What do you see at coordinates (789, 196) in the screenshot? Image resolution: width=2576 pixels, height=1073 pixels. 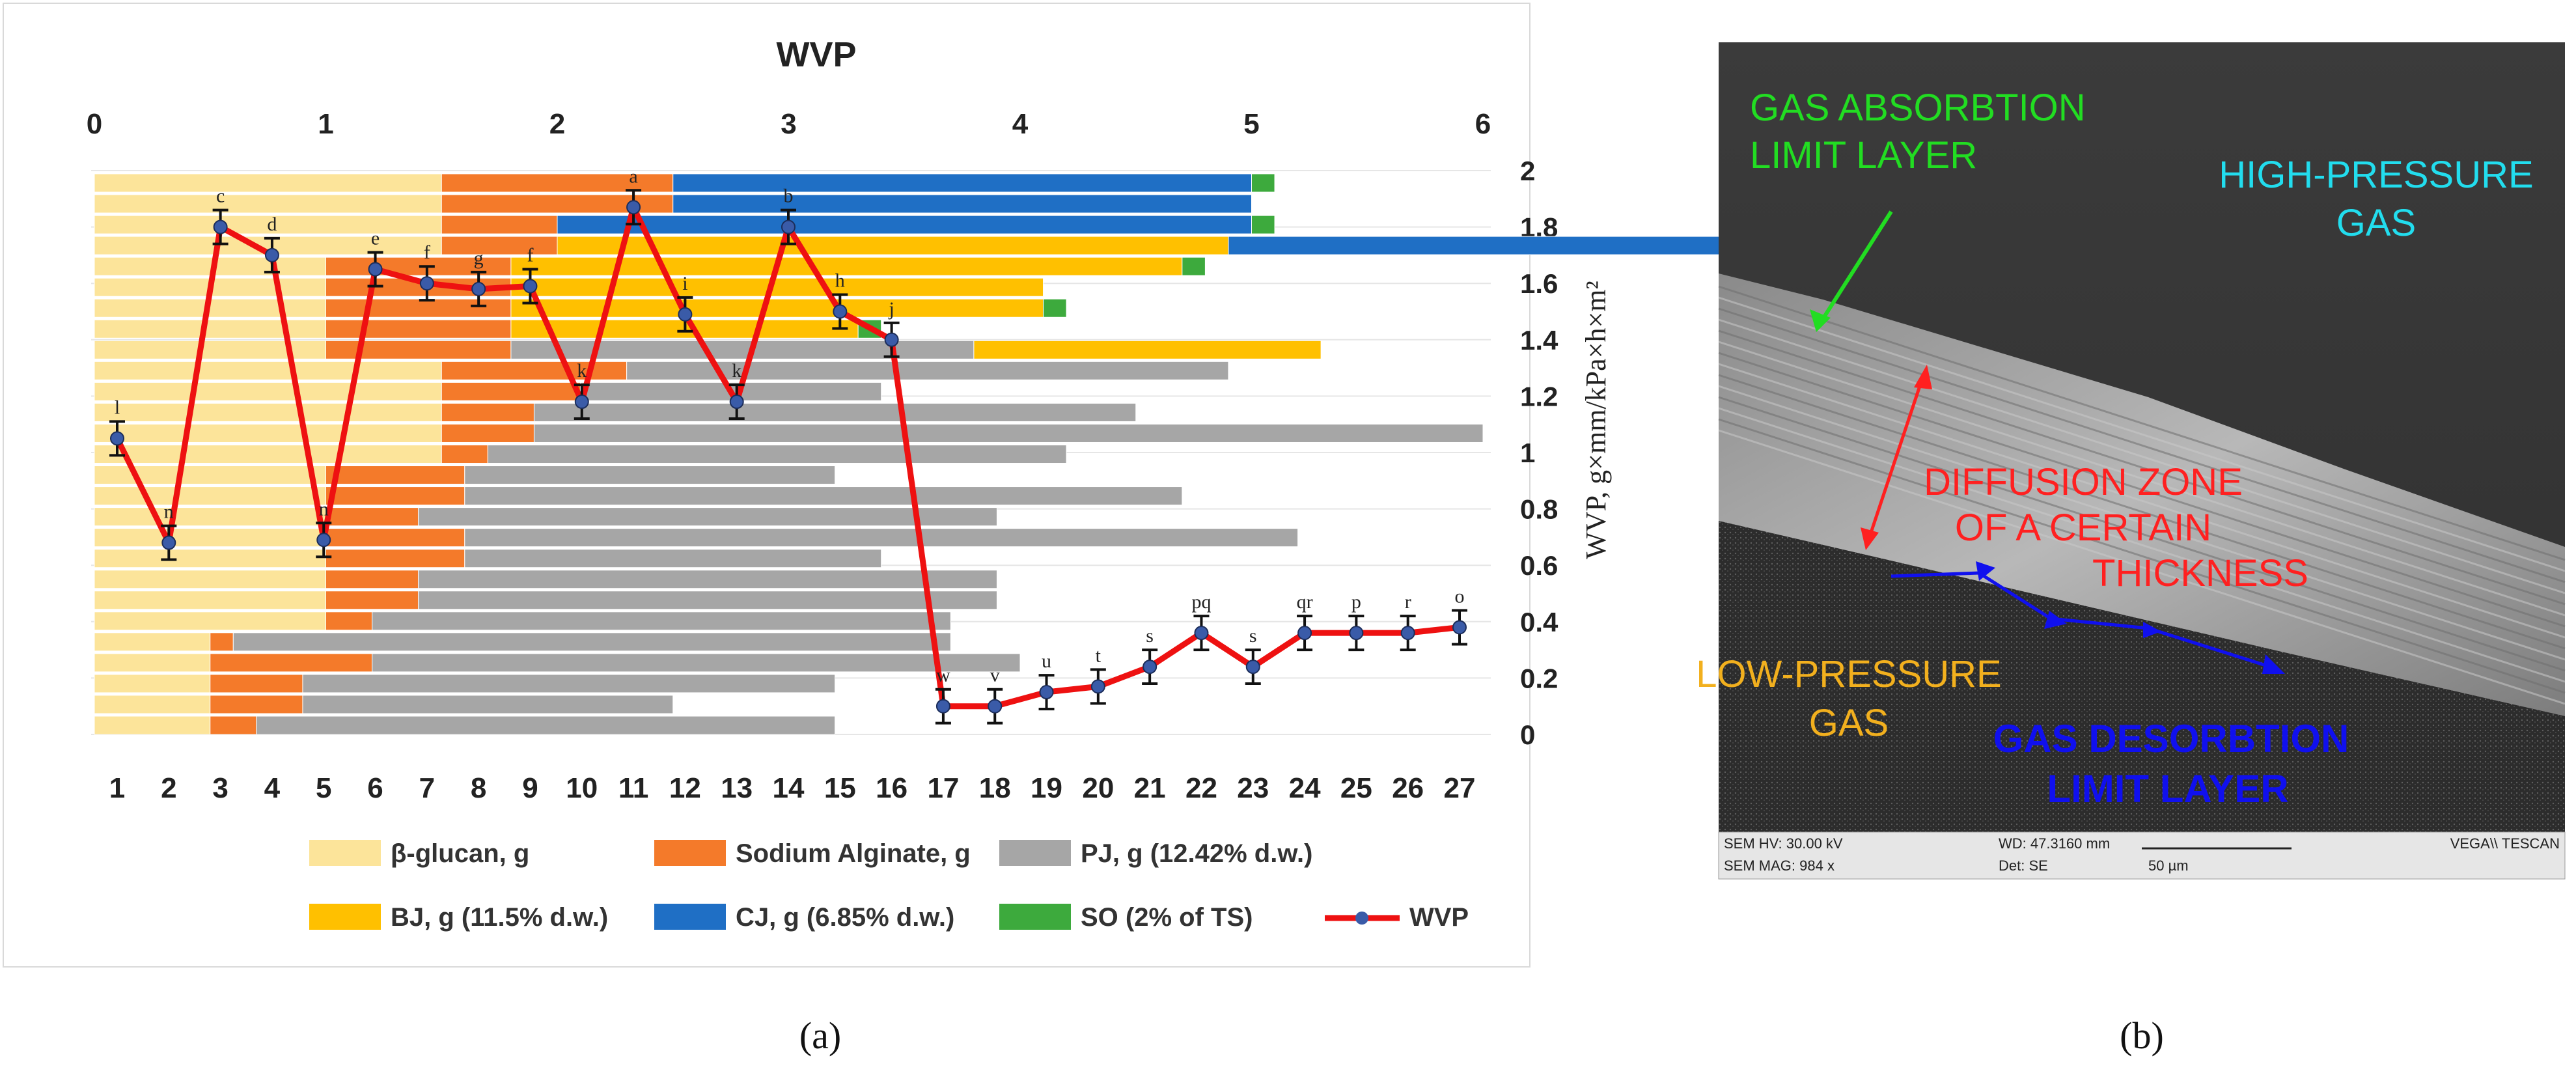 I see `significance-letter: b` at bounding box center [789, 196].